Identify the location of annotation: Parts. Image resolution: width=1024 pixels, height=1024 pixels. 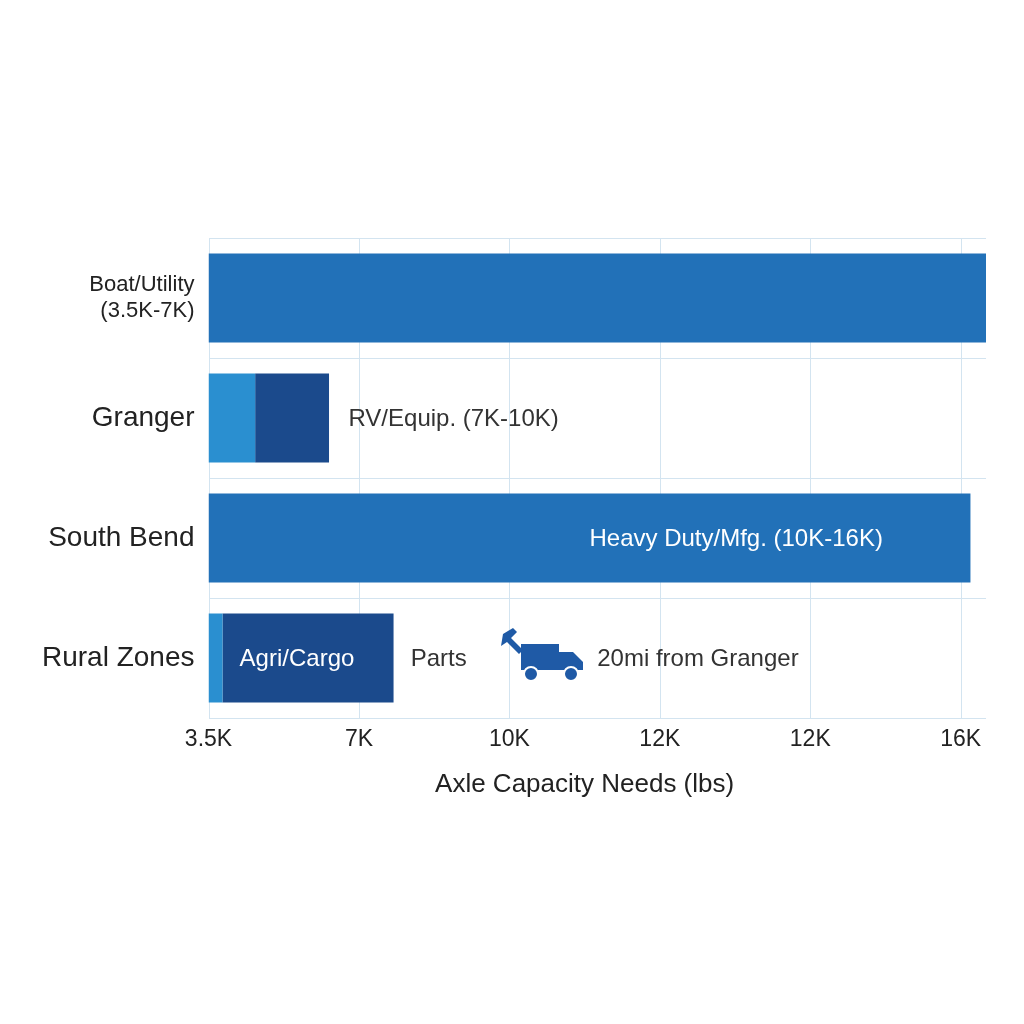
(438, 657).